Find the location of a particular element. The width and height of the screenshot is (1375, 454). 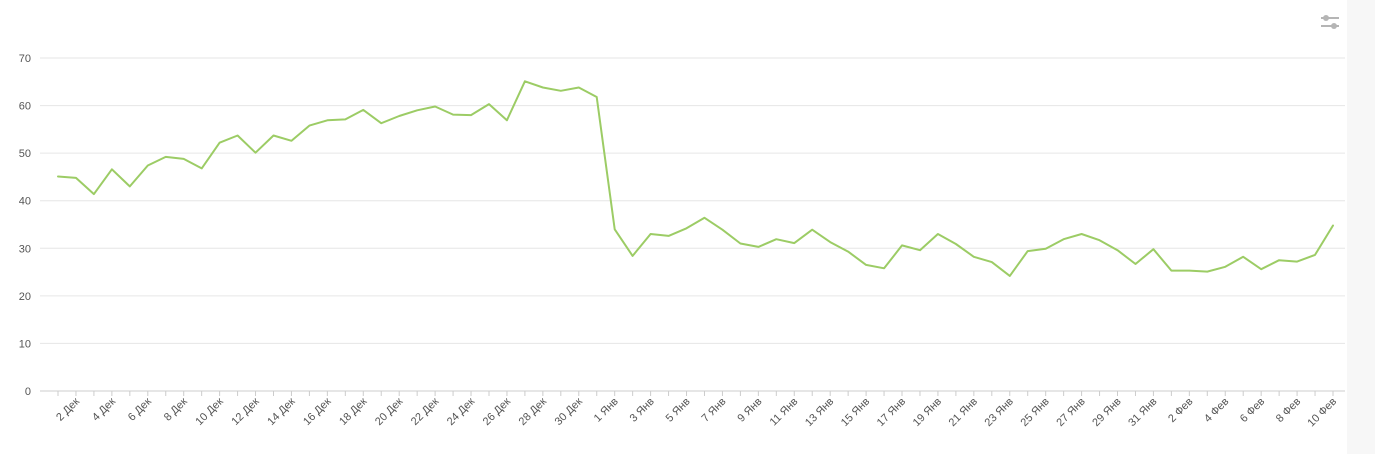

y-tick-label: 50 is located at coordinates (25, 154).